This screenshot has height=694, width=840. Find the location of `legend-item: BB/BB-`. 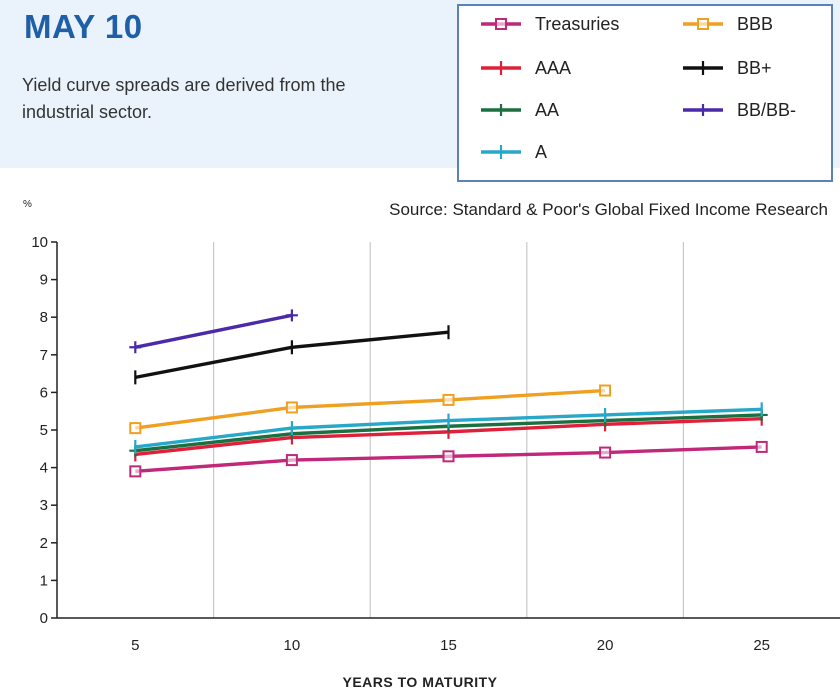

legend-item: BB/BB- is located at coordinates (738, 110).